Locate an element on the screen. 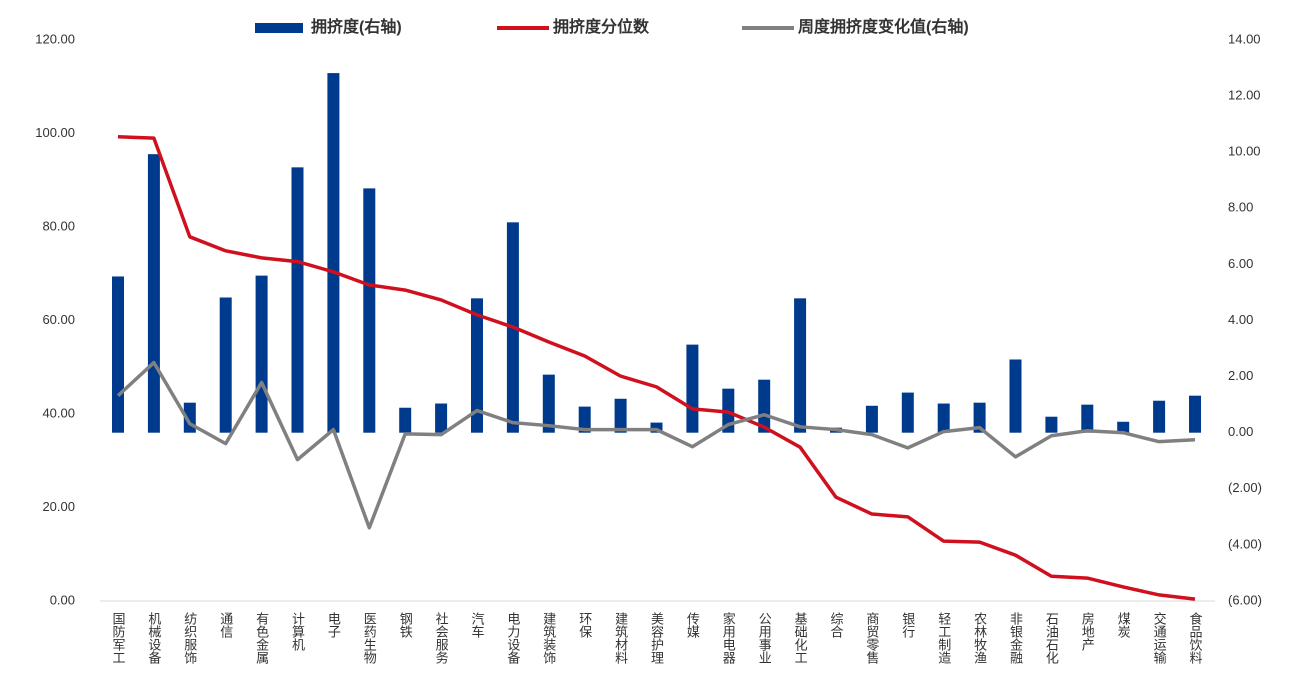 The height and width of the screenshot is (696, 1296). y2-tick-label: 0.00 is located at coordinates (1240, 431).